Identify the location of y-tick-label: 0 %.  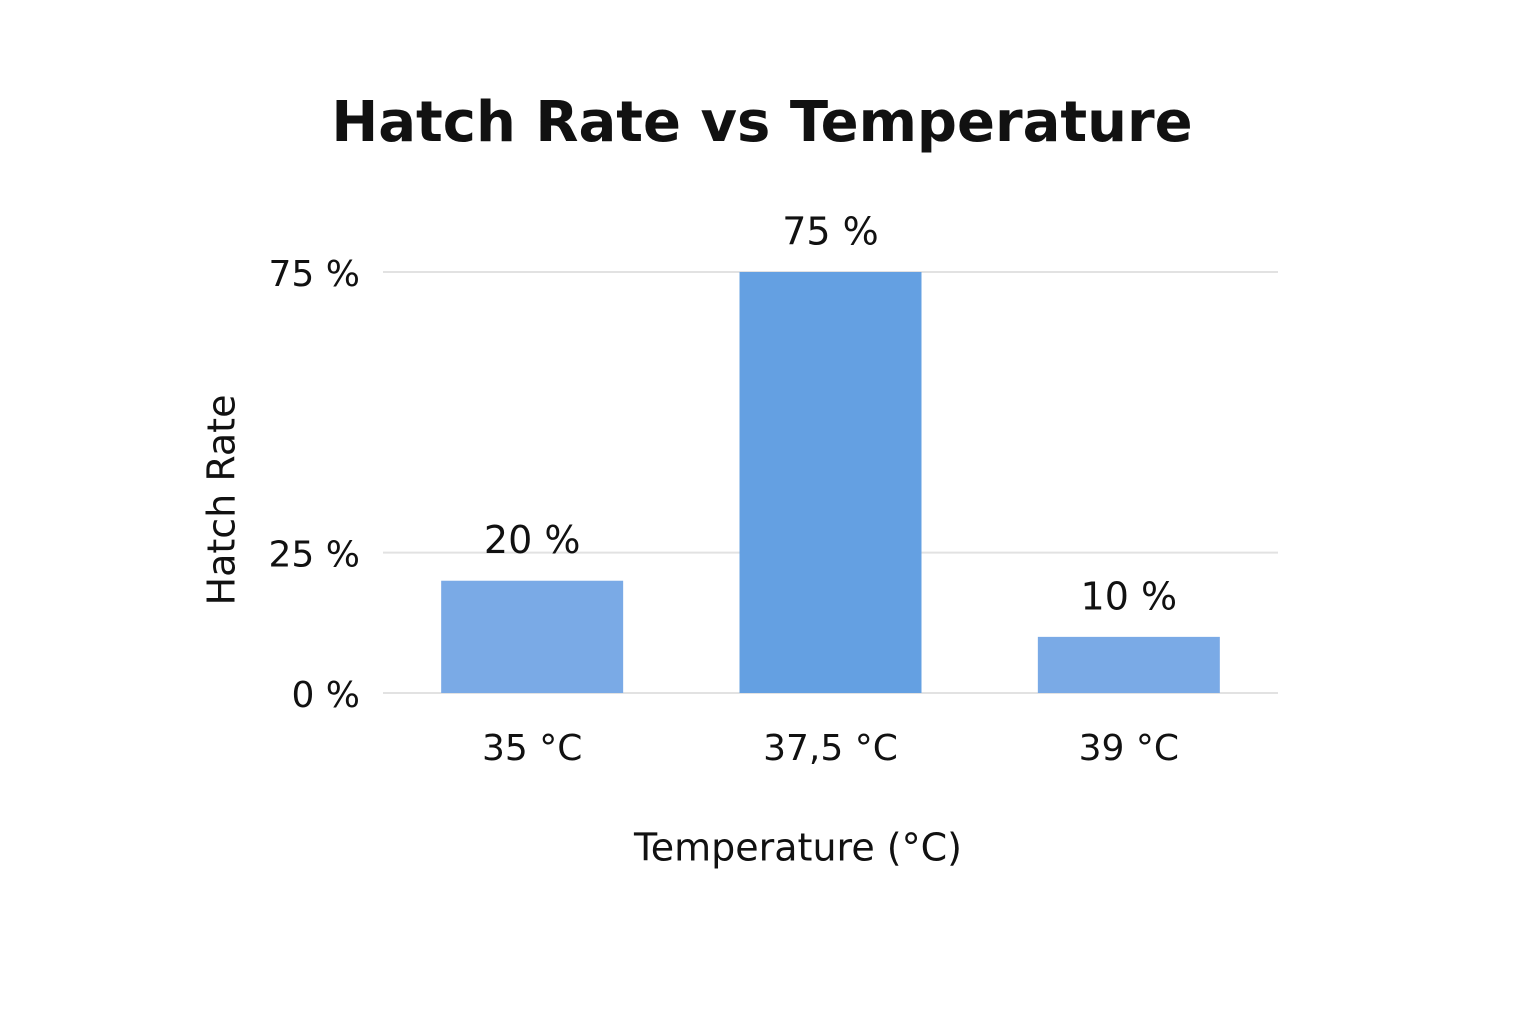
(325, 695).